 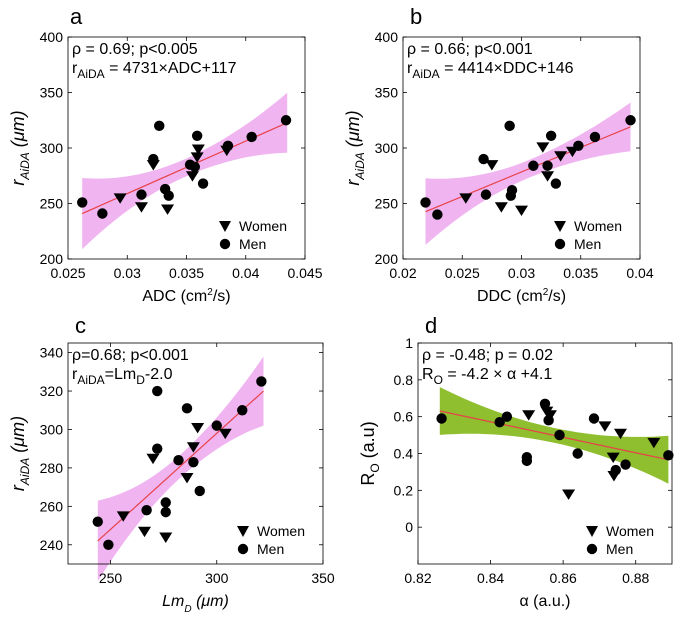 What do you see at coordinates (431, 325) in the screenshot?
I see `panel-label: d` at bounding box center [431, 325].